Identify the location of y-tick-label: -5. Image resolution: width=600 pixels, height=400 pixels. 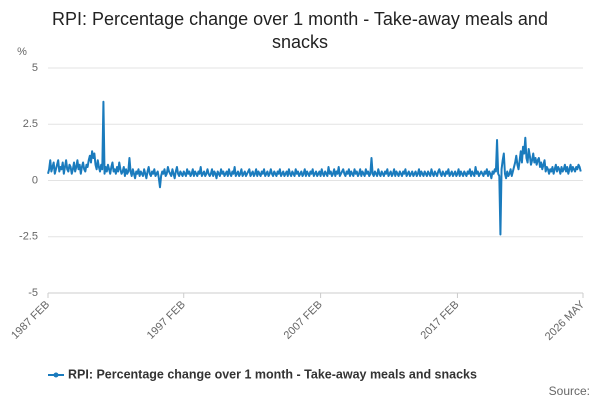
(33, 293).